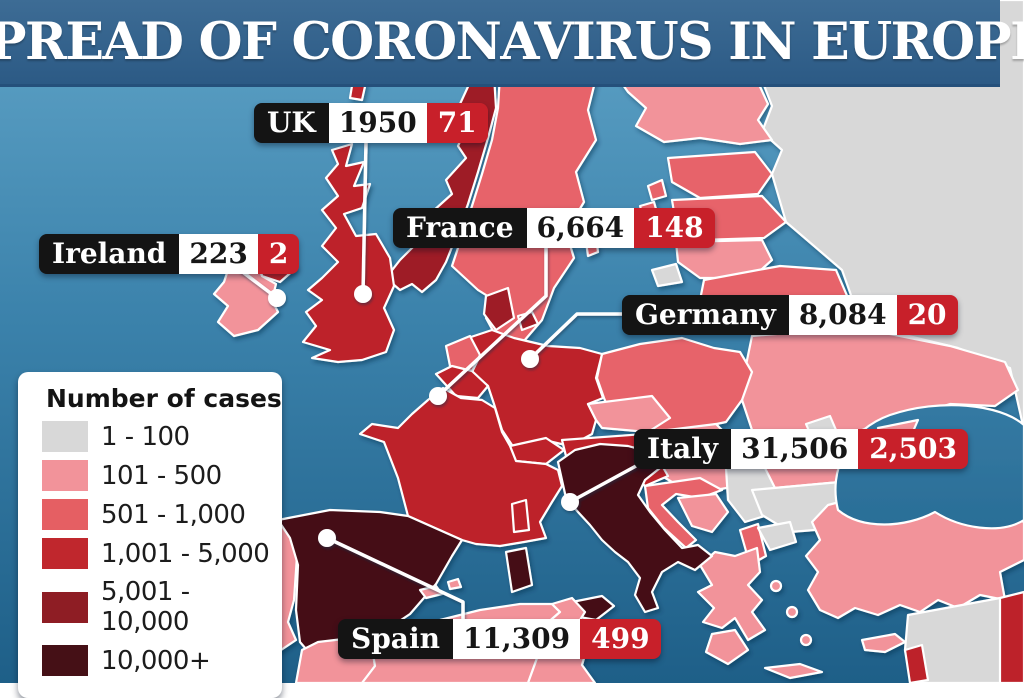 This screenshot has height=698, width=1024. Describe the element at coordinates (173, 514) in the screenshot. I see `legend-label: 501 - 1,000` at that location.